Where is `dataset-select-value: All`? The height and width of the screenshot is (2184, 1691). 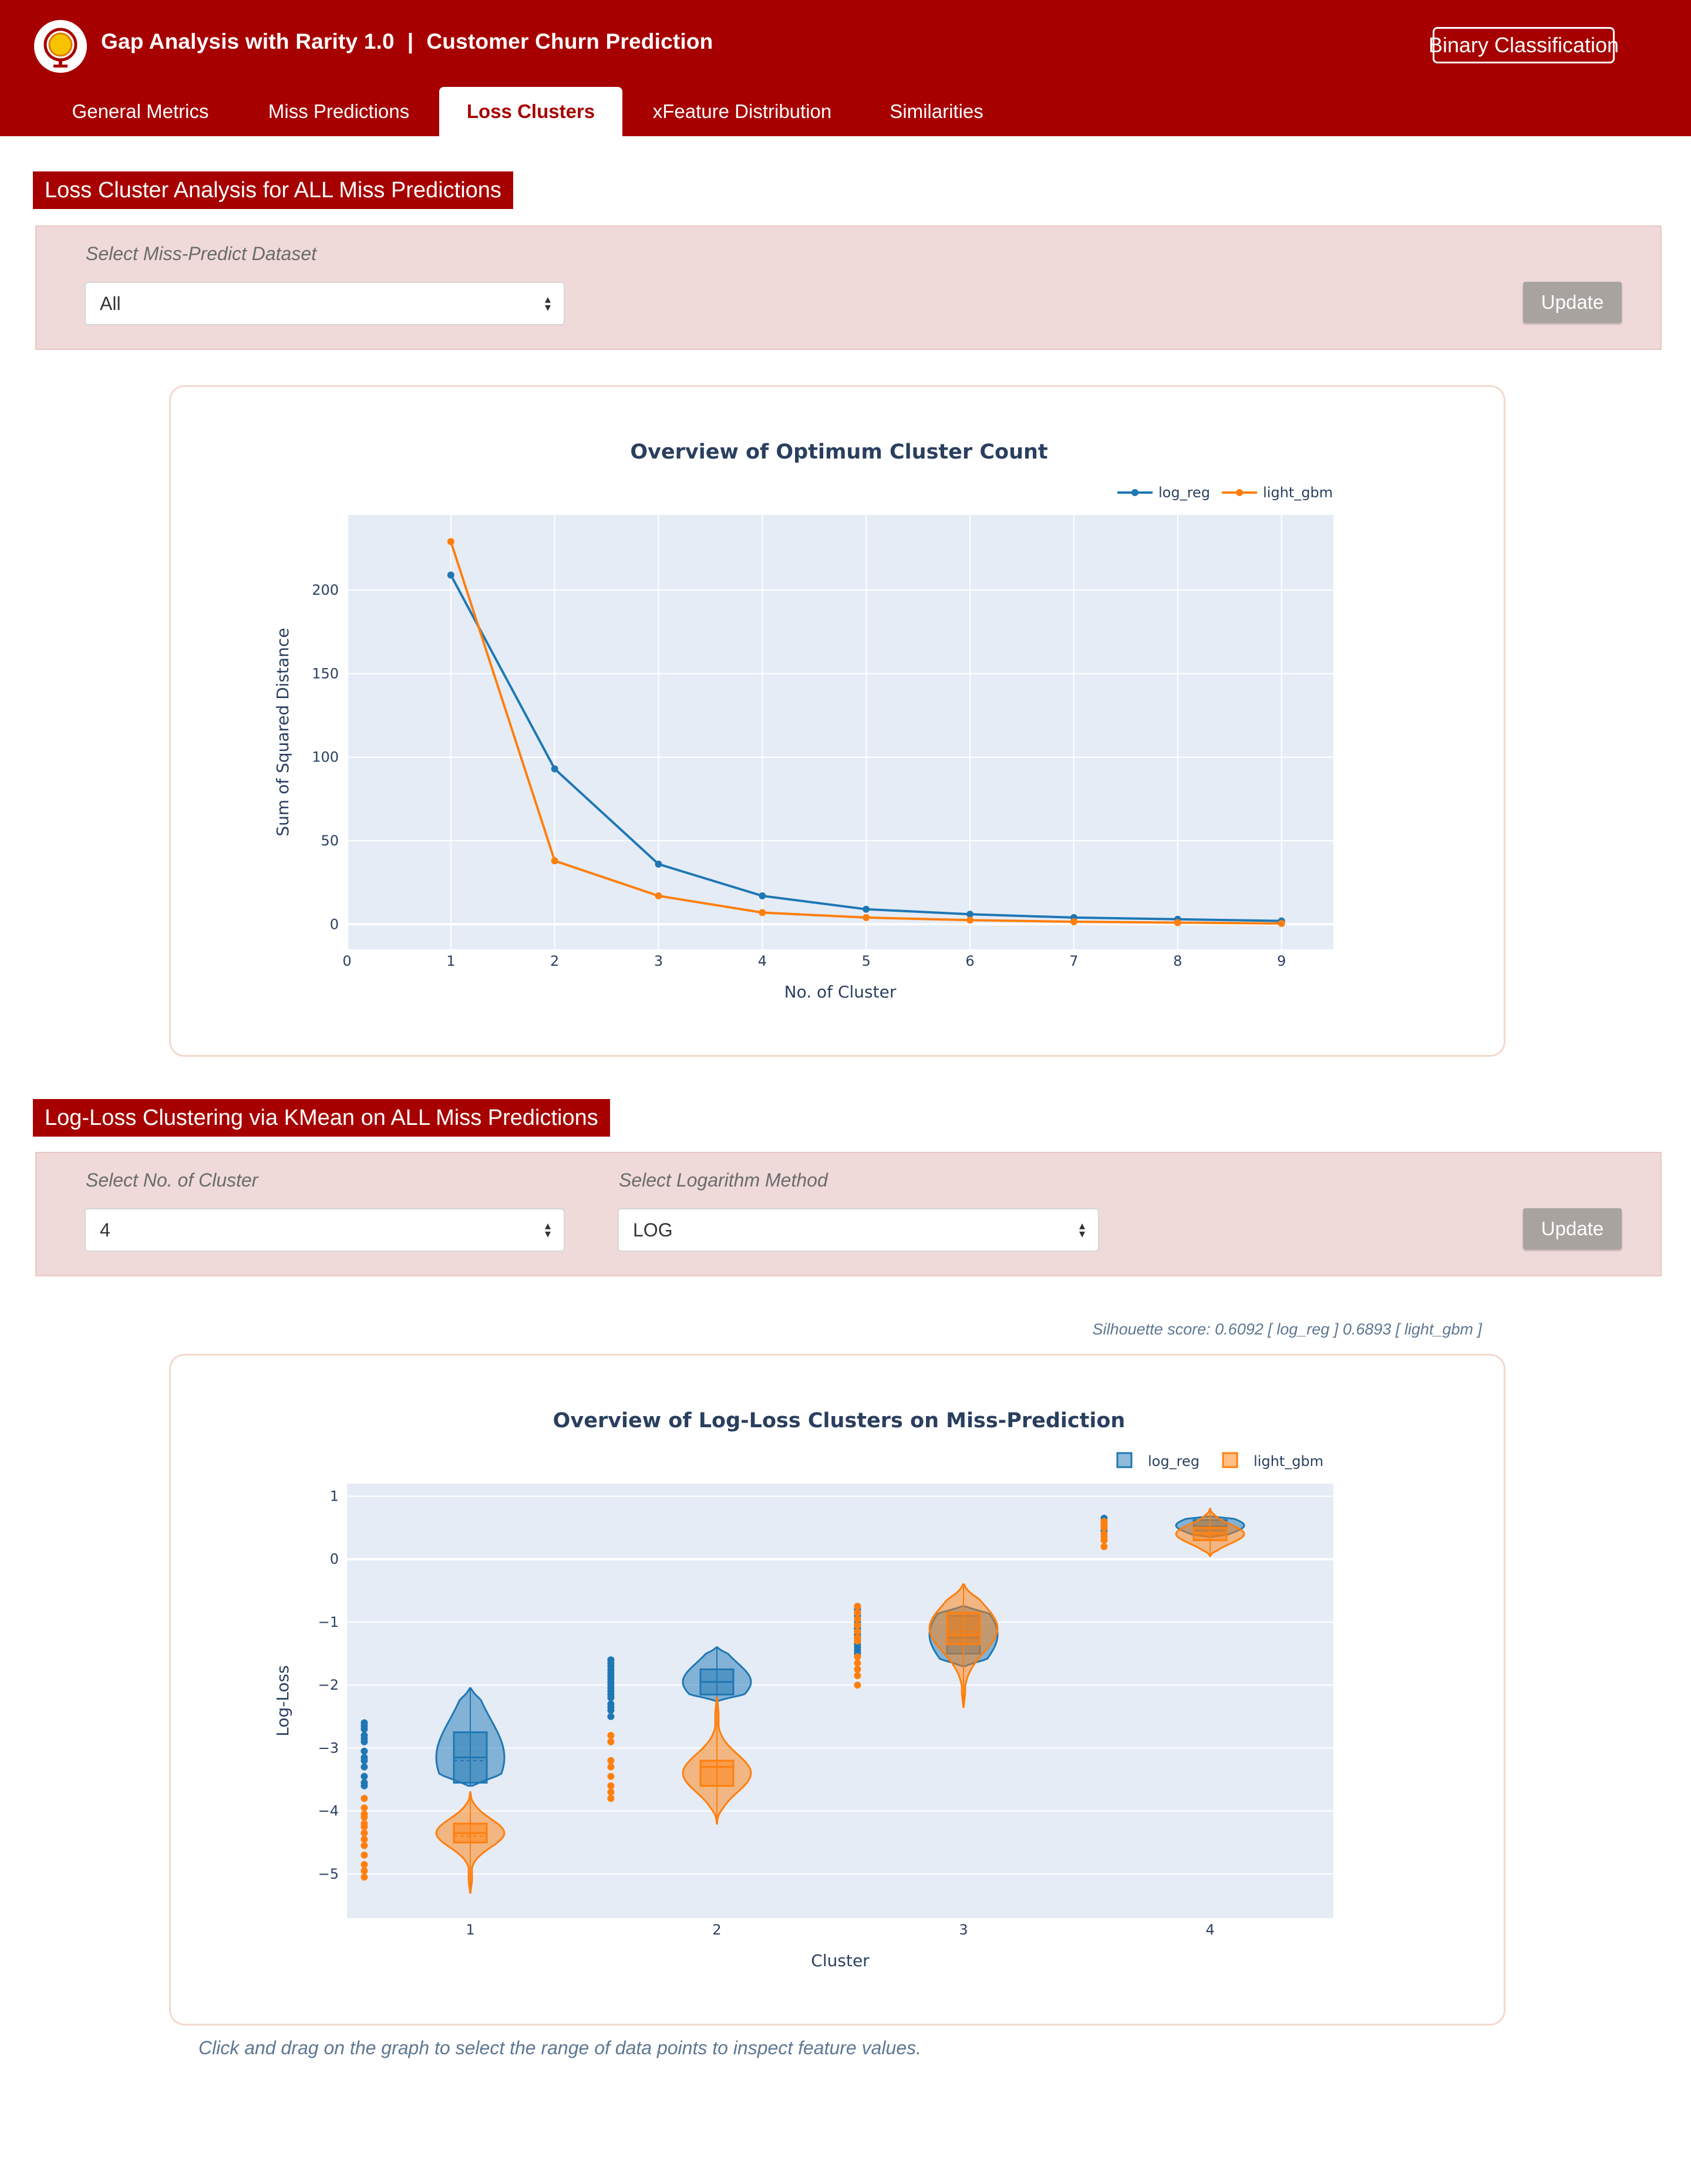 dataset-select-value: All is located at coordinates (110, 303).